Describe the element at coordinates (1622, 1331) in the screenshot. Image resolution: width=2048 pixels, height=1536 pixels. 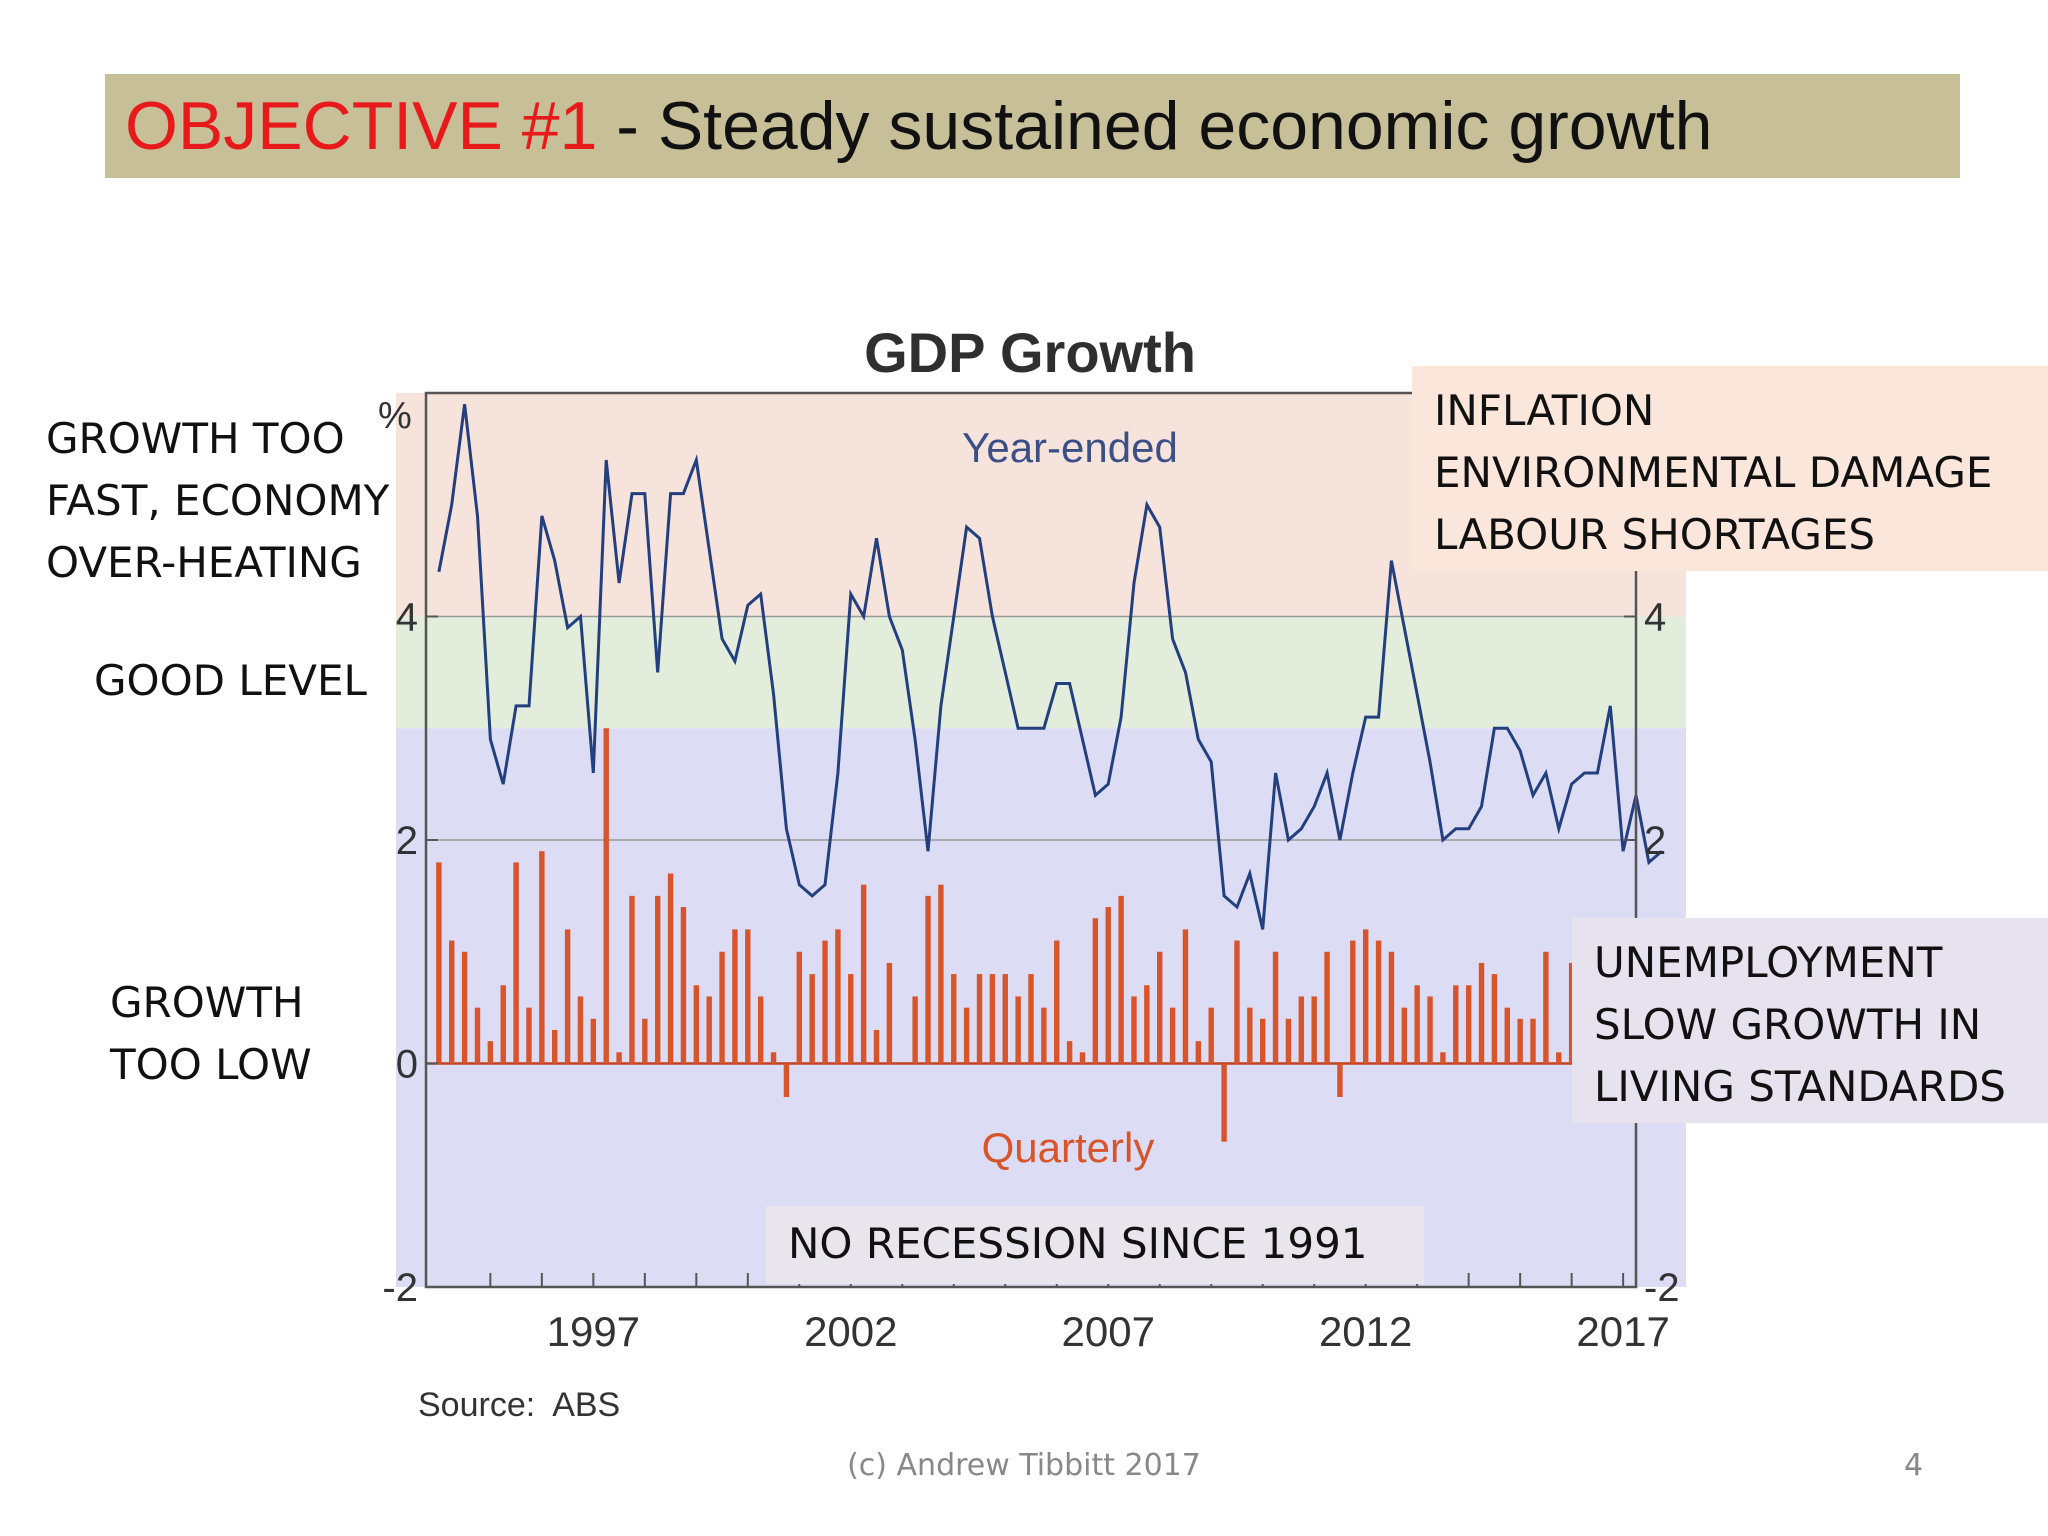
I see `x-tick-label: 2017` at that location.